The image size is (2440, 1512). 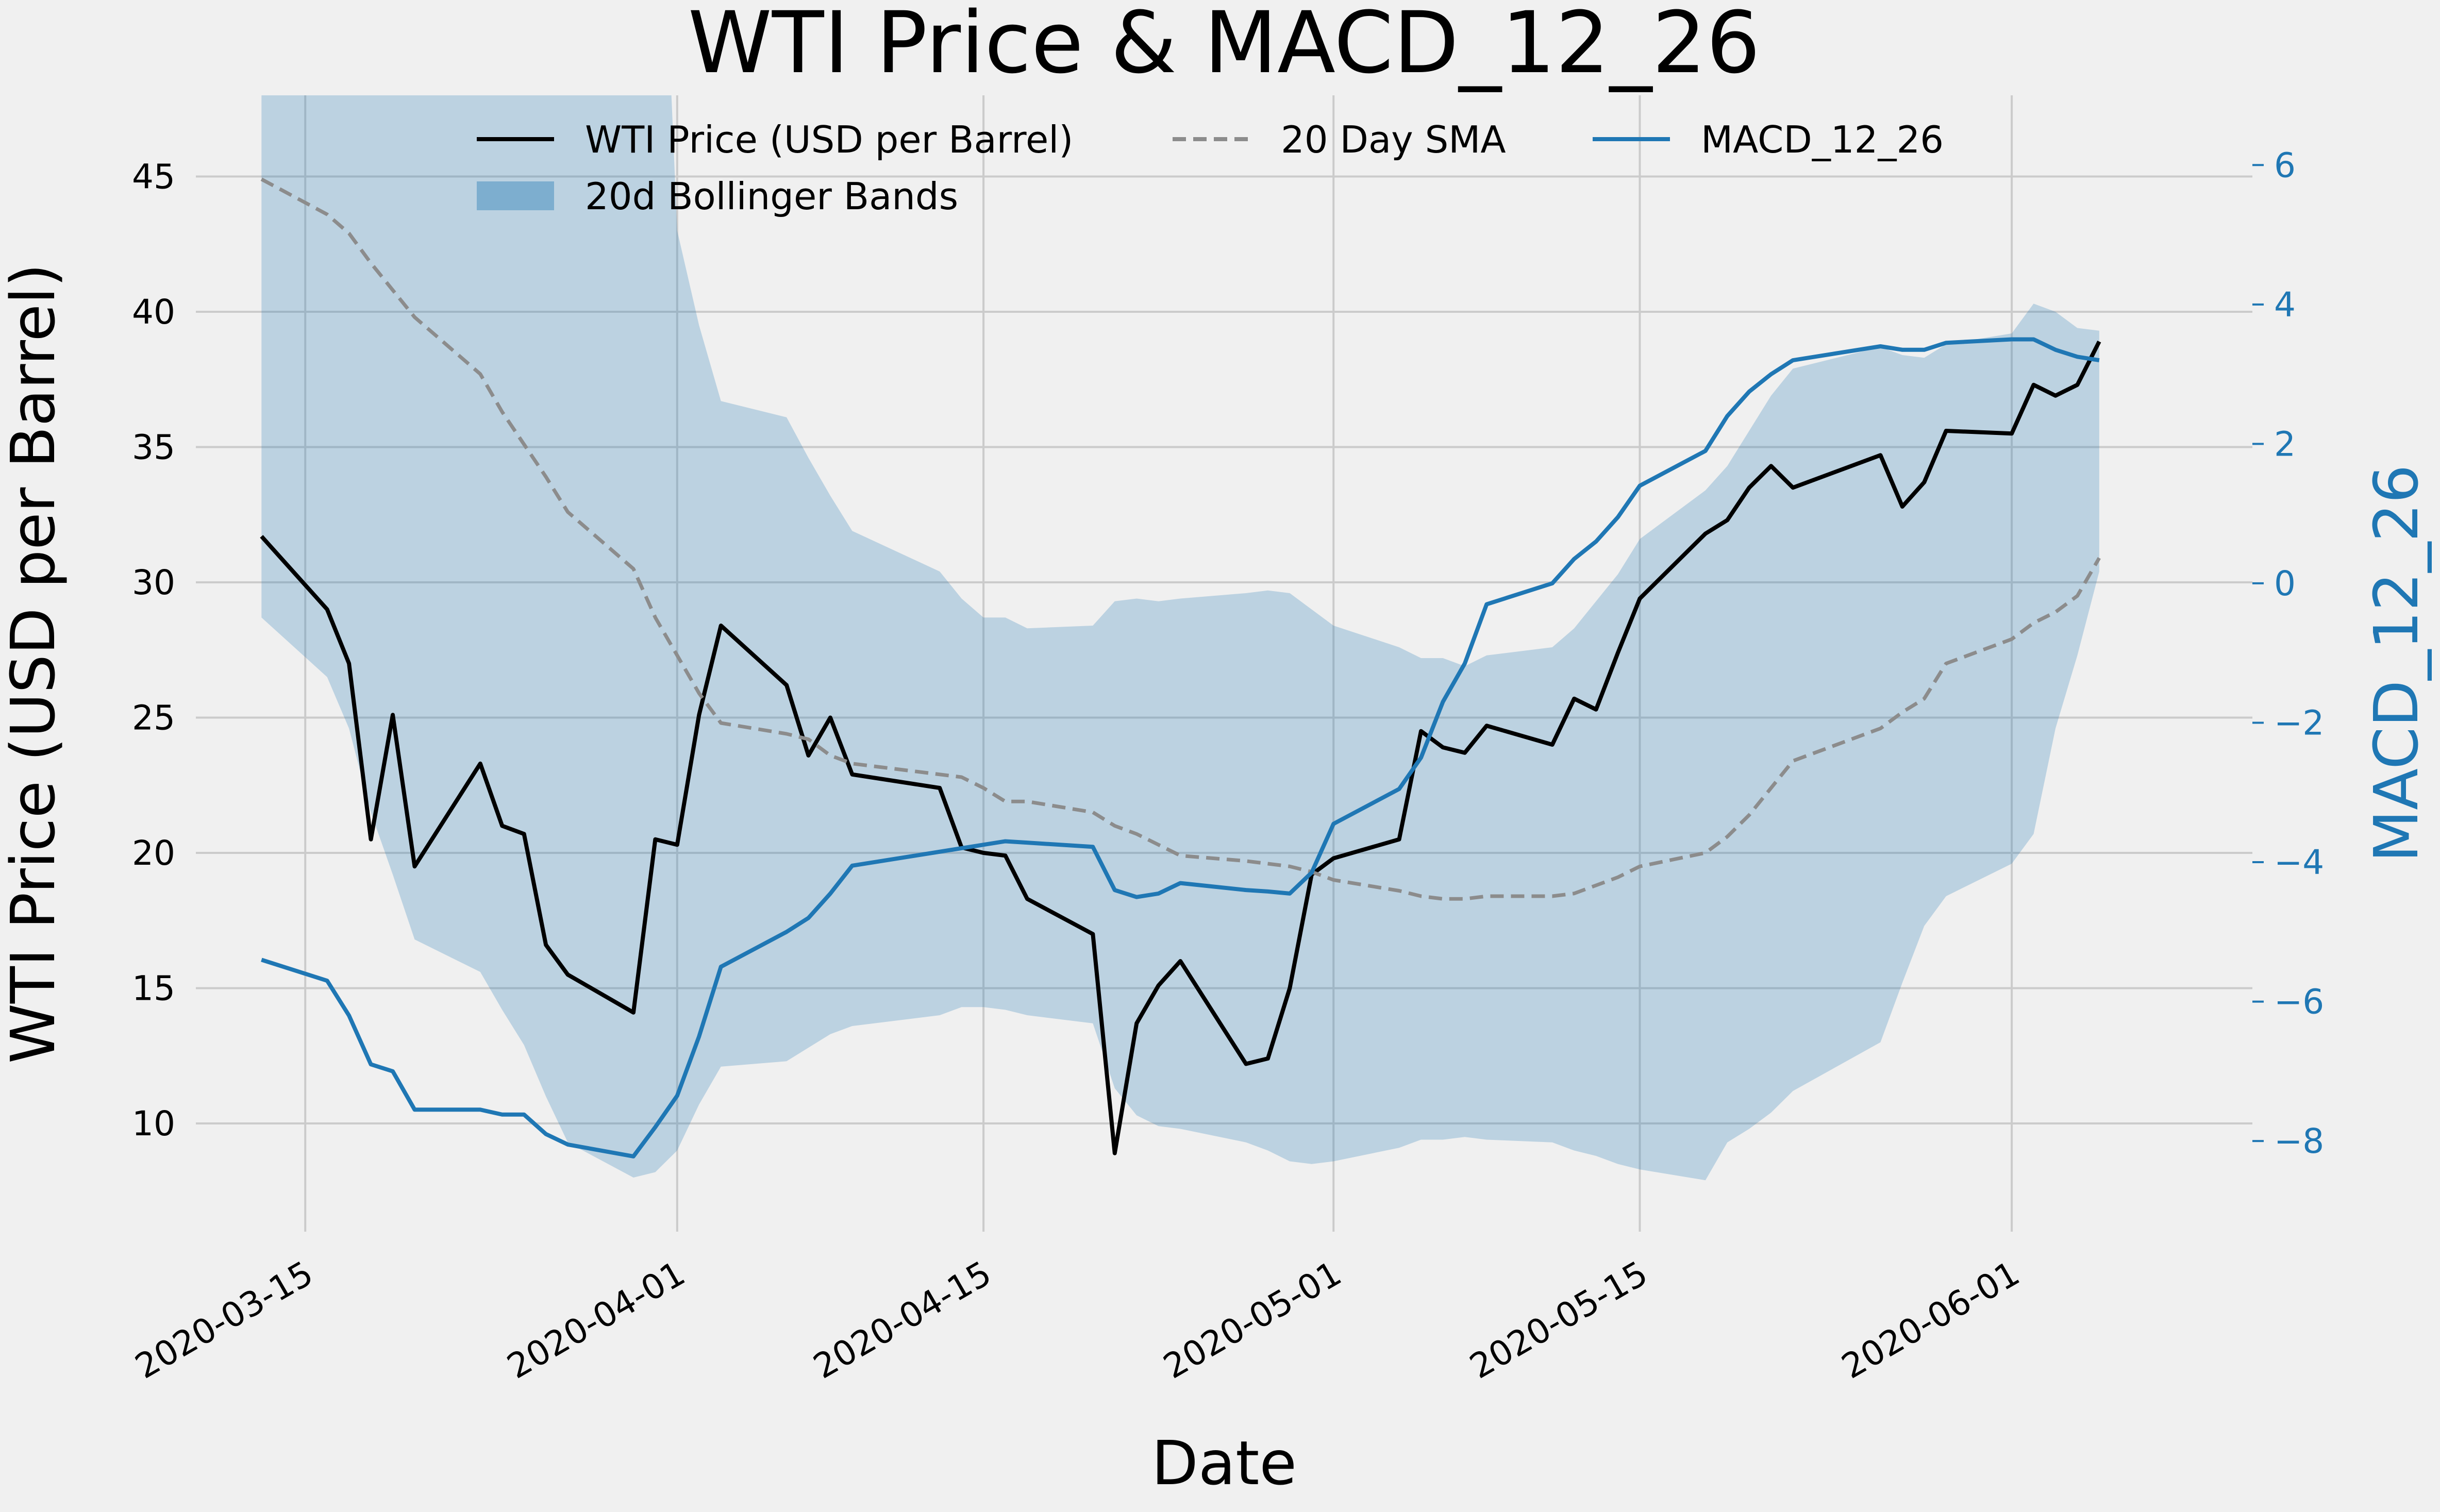 What do you see at coordinates (2285, 444) in the screenshot?
I see `y2-tick-label: 2` at bounding box center [2285, 444].